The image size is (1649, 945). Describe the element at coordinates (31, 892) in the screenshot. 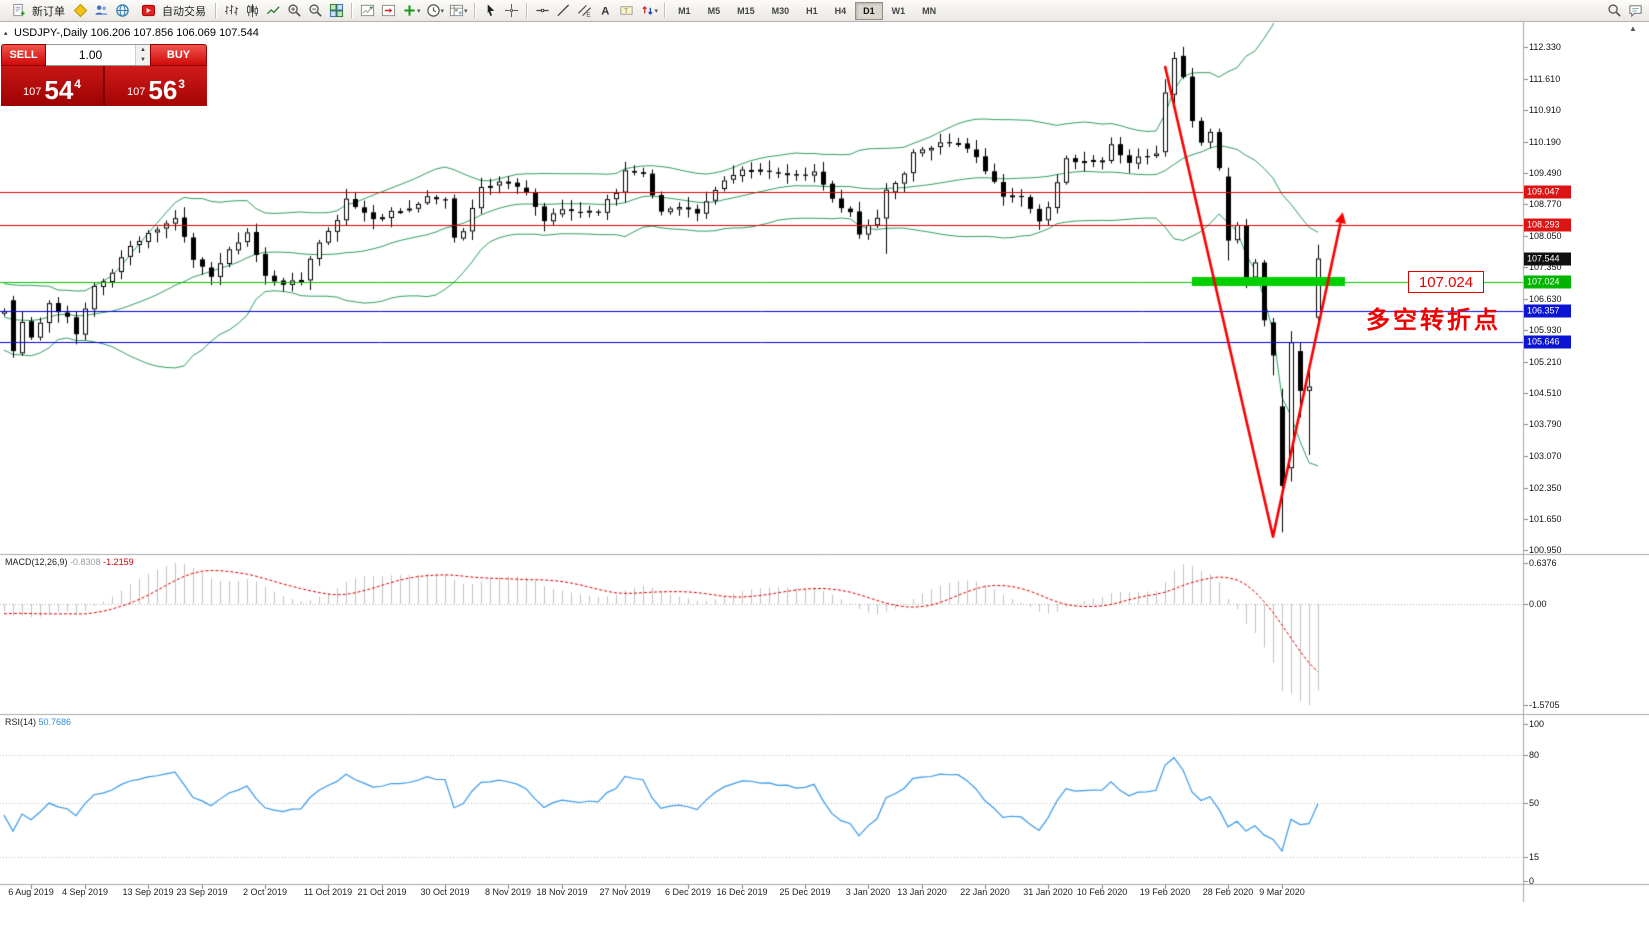

I see `date-axis-label: 6 Aug 2019` at that location.